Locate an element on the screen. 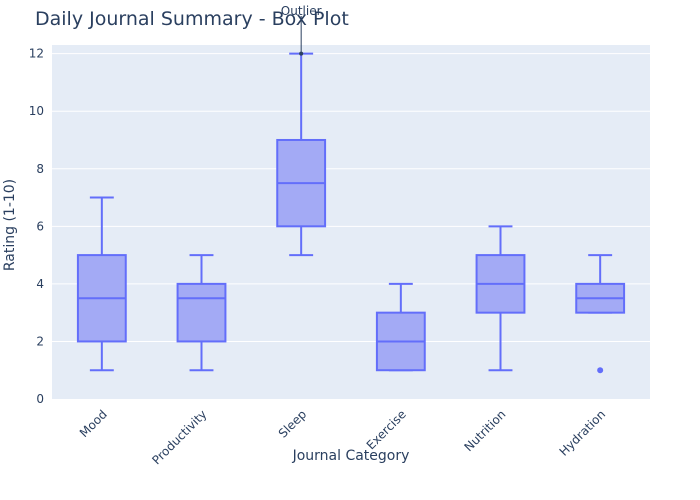 The image size is (700, 500). annotation-point is located at coordinates (301, 53).